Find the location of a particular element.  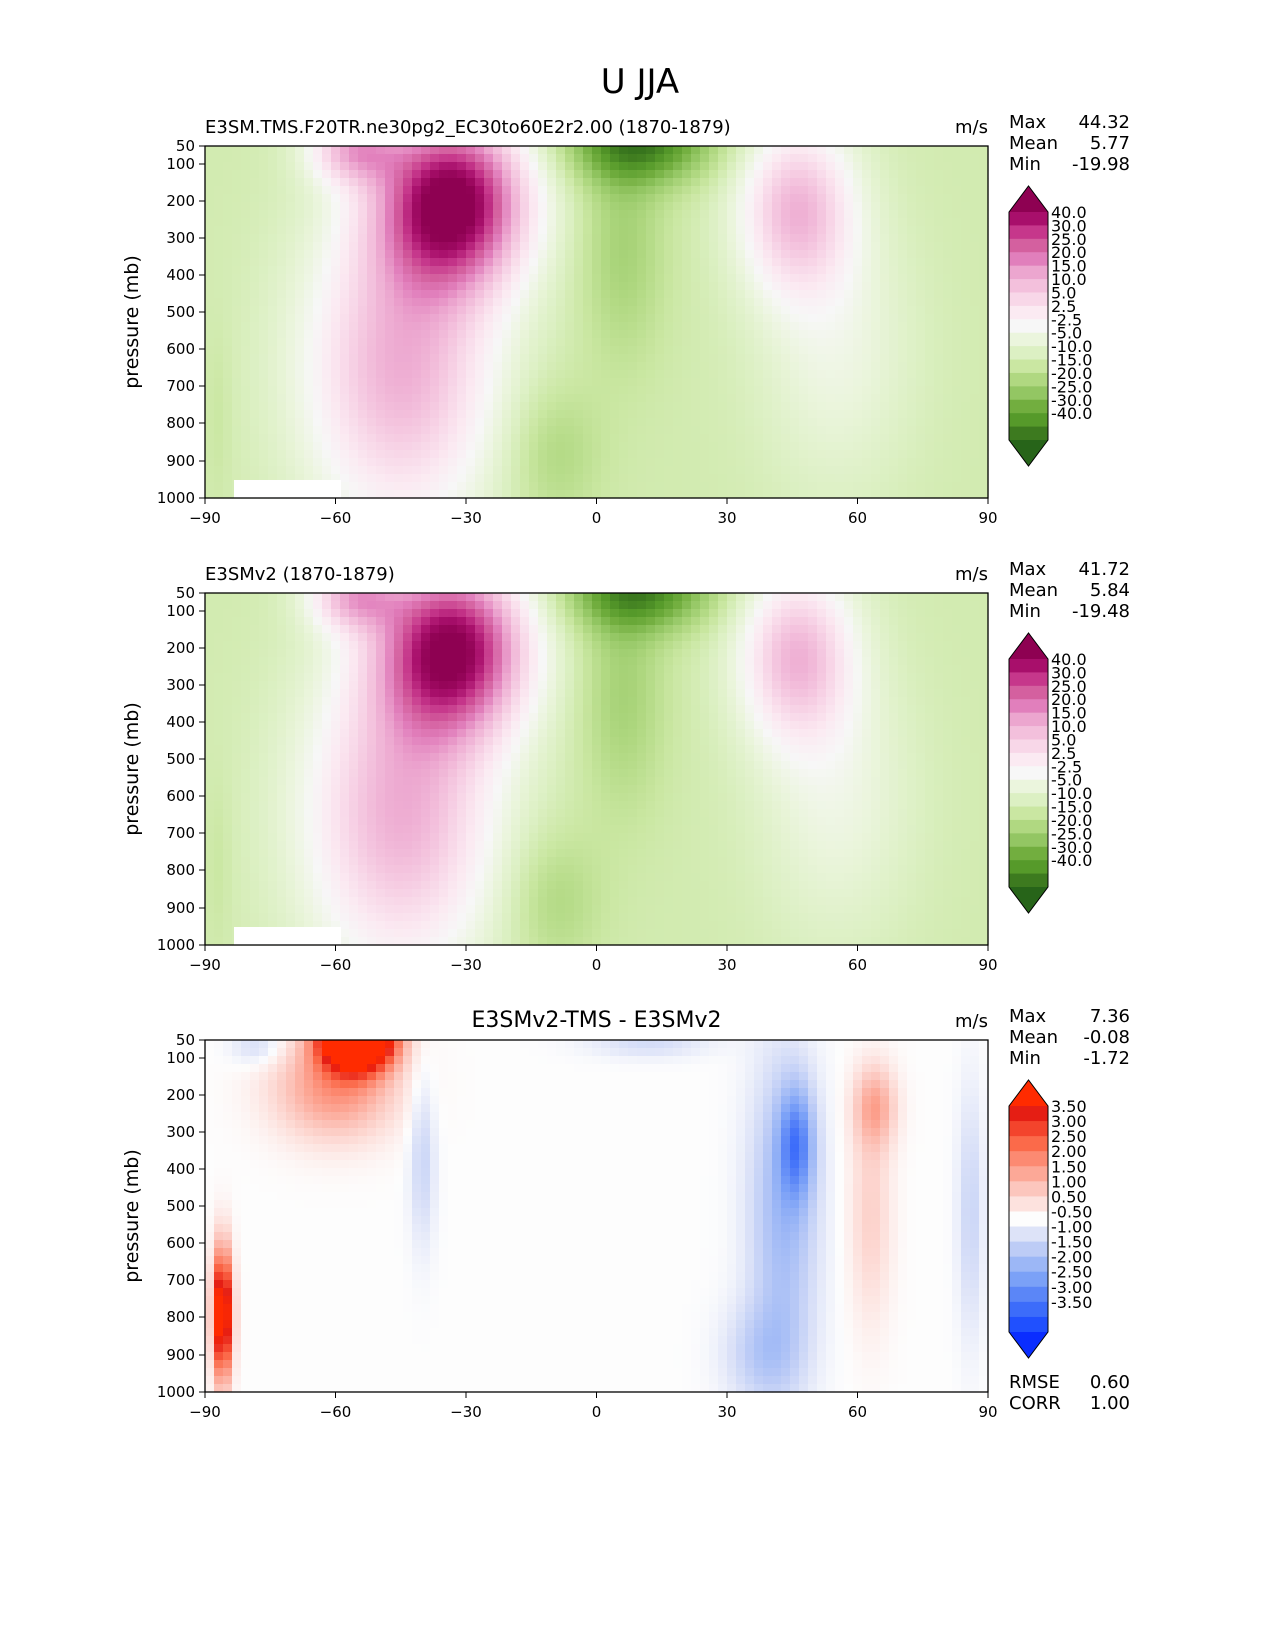

colorbar-label: -2.5 is located at coordinates (1066, 319).